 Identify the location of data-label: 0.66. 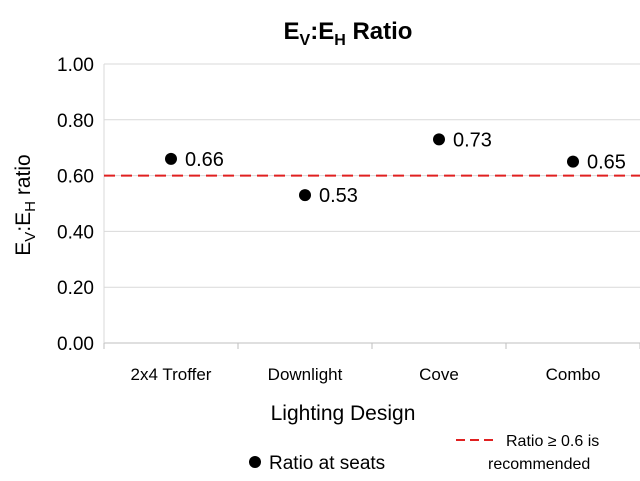
(204, 160).